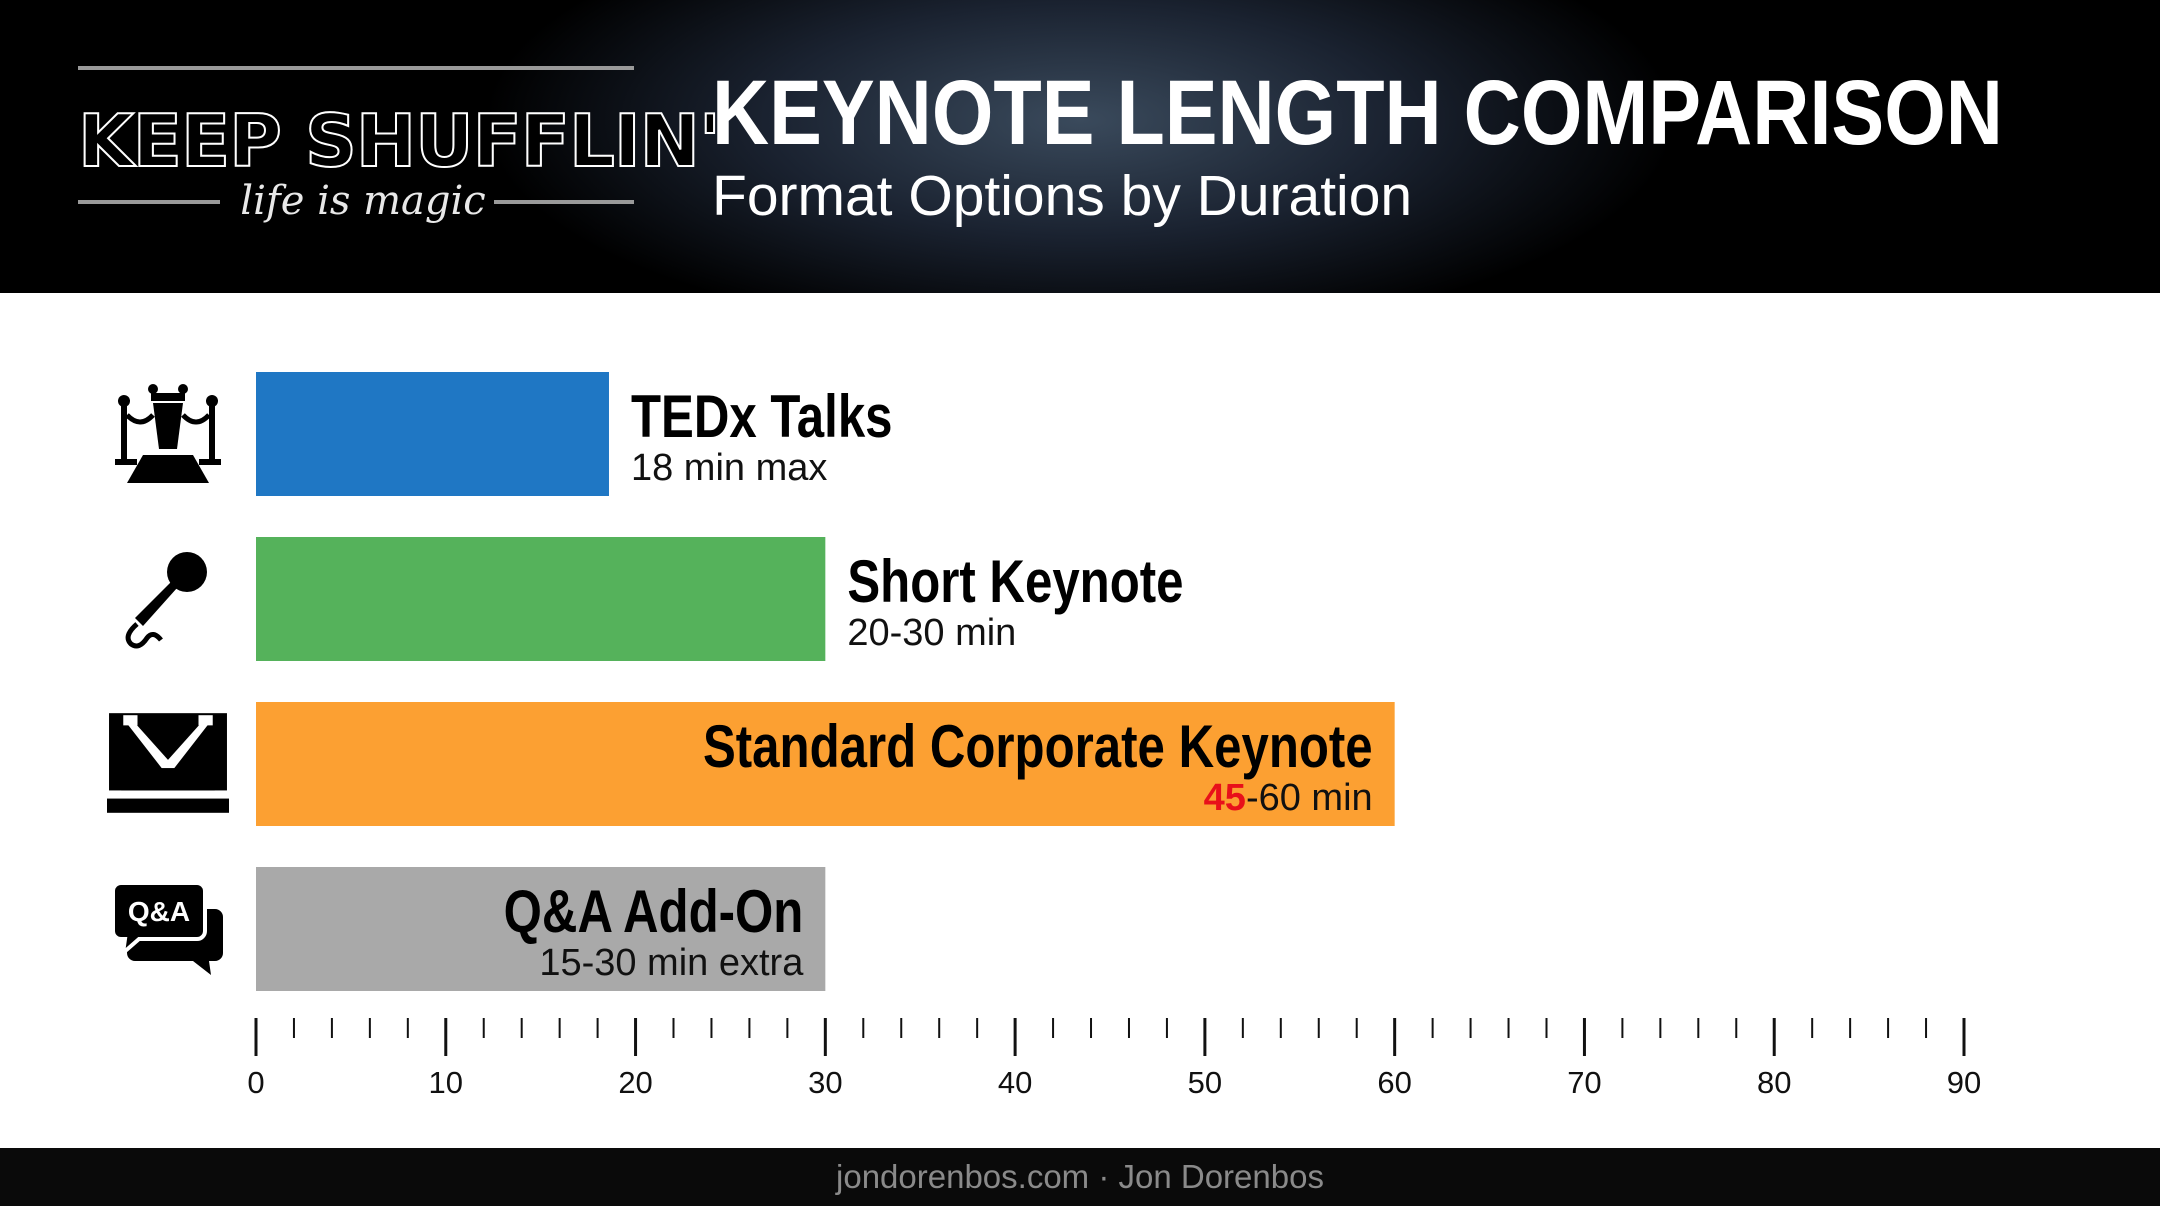 Image resolution: width=2160 pixels, height=1206 pixels. I want to click on x-tick-label: 50, so click(1205, 1082).